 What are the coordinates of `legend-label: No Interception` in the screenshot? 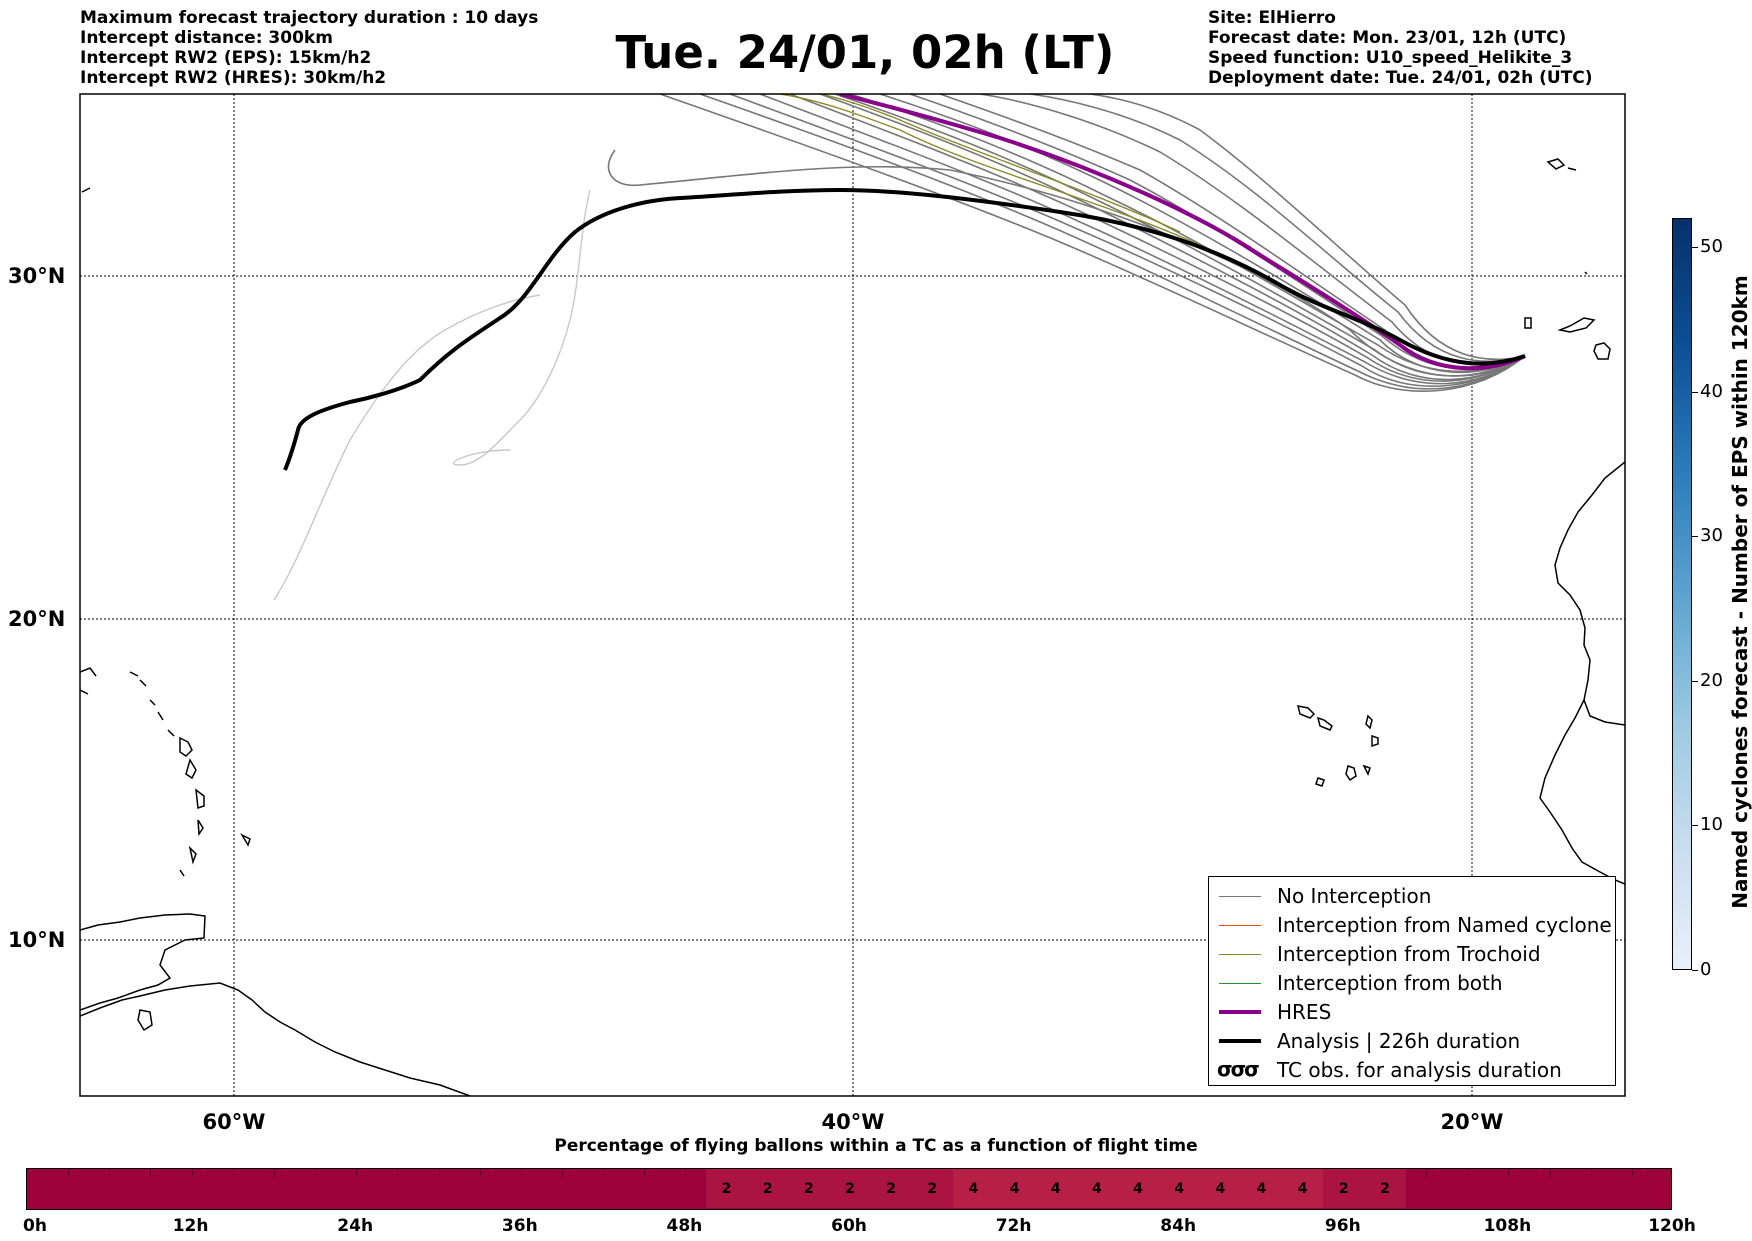 It's located at (1354, 895).